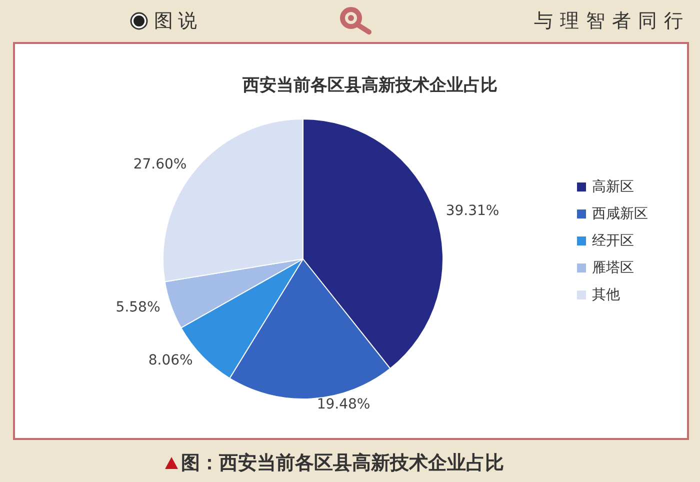  I want to click on chart-title: 西安当前各区县高新技术企业占比, so click(370, 86).